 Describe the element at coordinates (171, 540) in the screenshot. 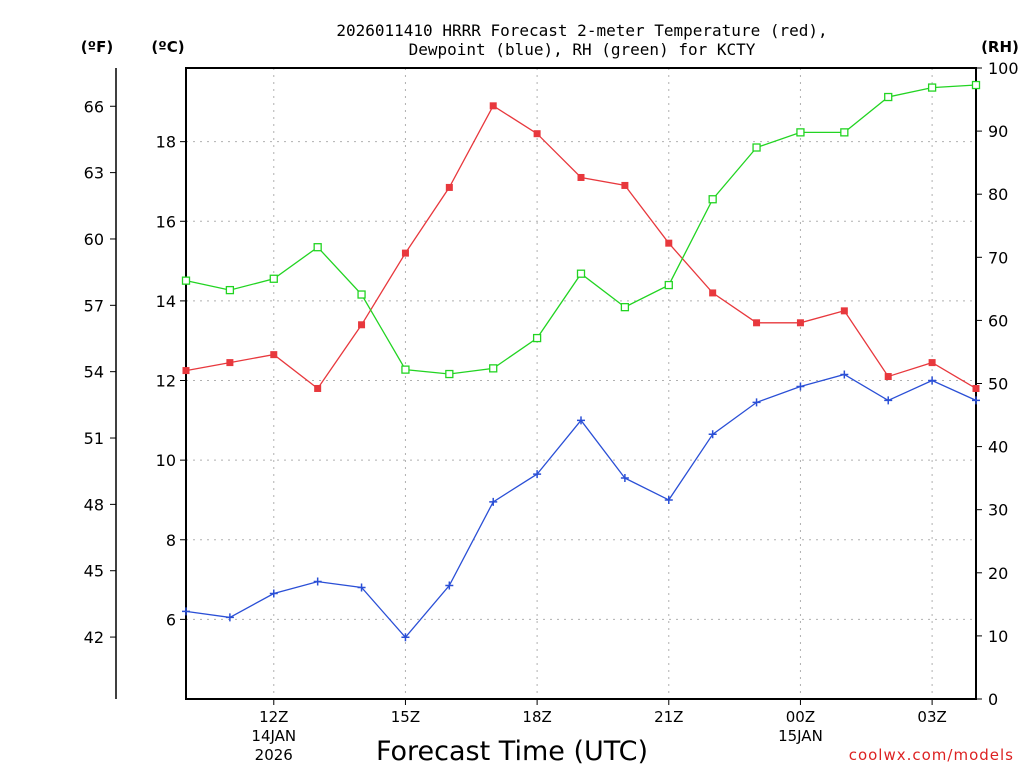

I see `celsius-tick-label: 8` at that location.